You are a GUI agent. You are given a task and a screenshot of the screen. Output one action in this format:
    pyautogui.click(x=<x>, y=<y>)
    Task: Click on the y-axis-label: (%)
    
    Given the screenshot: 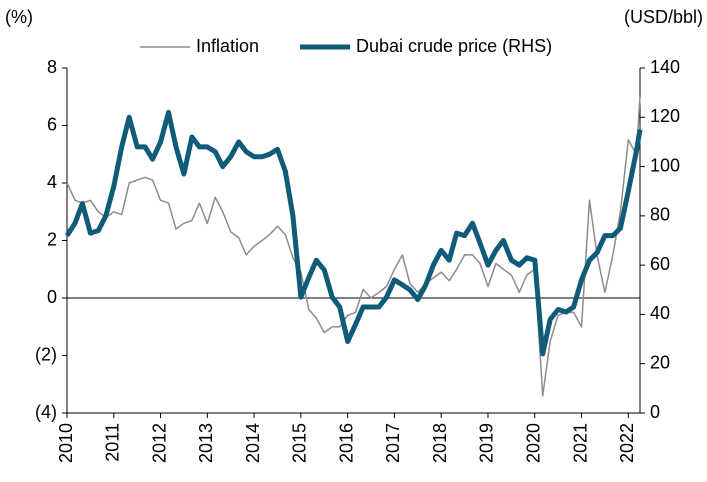 What is the action you would take?
    pyautogui.click(x=19, y=17)
    